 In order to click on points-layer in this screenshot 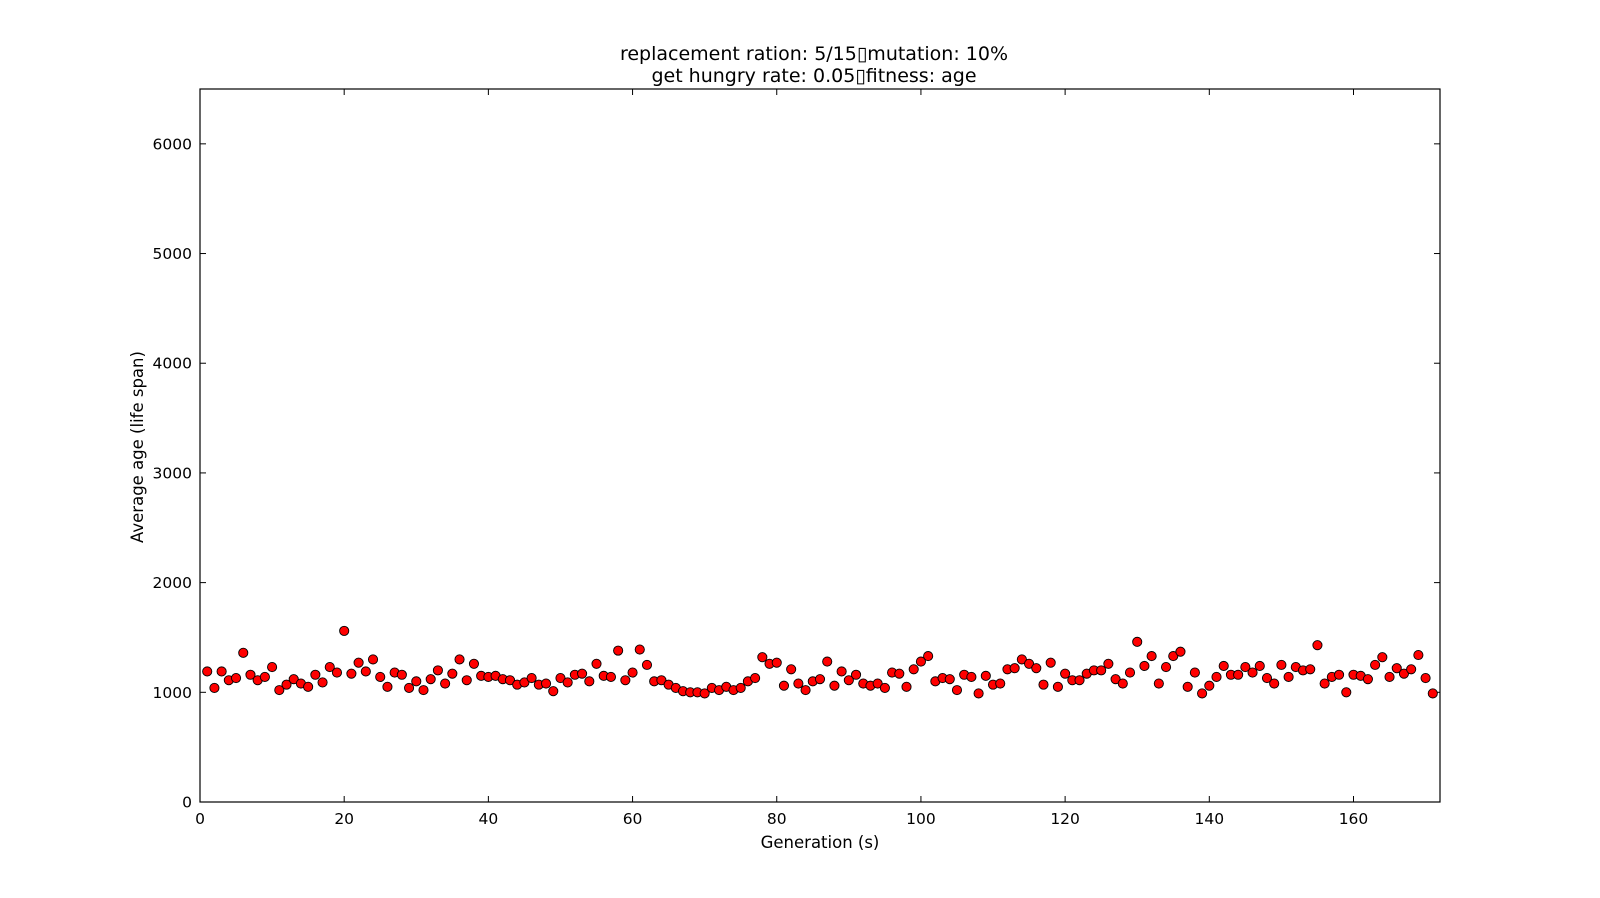, I will do `click(820, 662)`.